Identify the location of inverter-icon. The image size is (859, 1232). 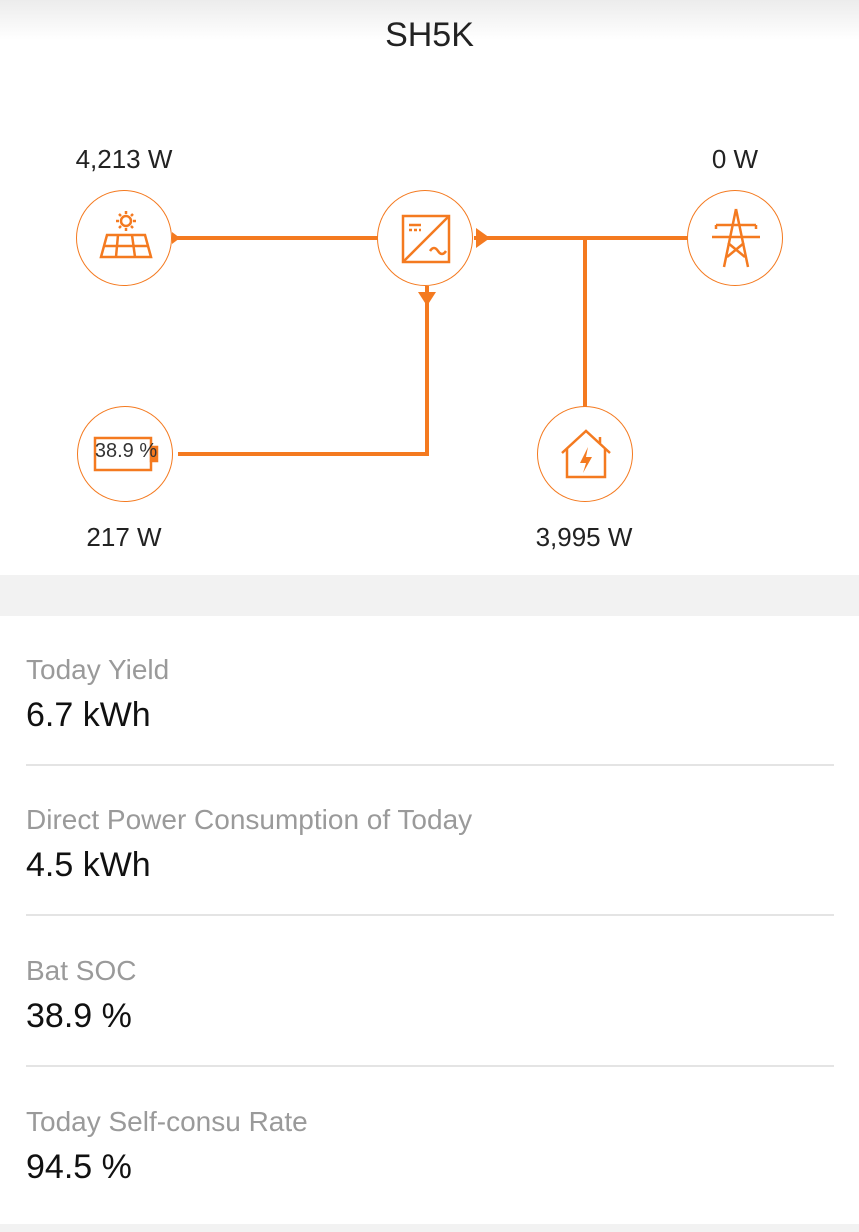
(426, 239).